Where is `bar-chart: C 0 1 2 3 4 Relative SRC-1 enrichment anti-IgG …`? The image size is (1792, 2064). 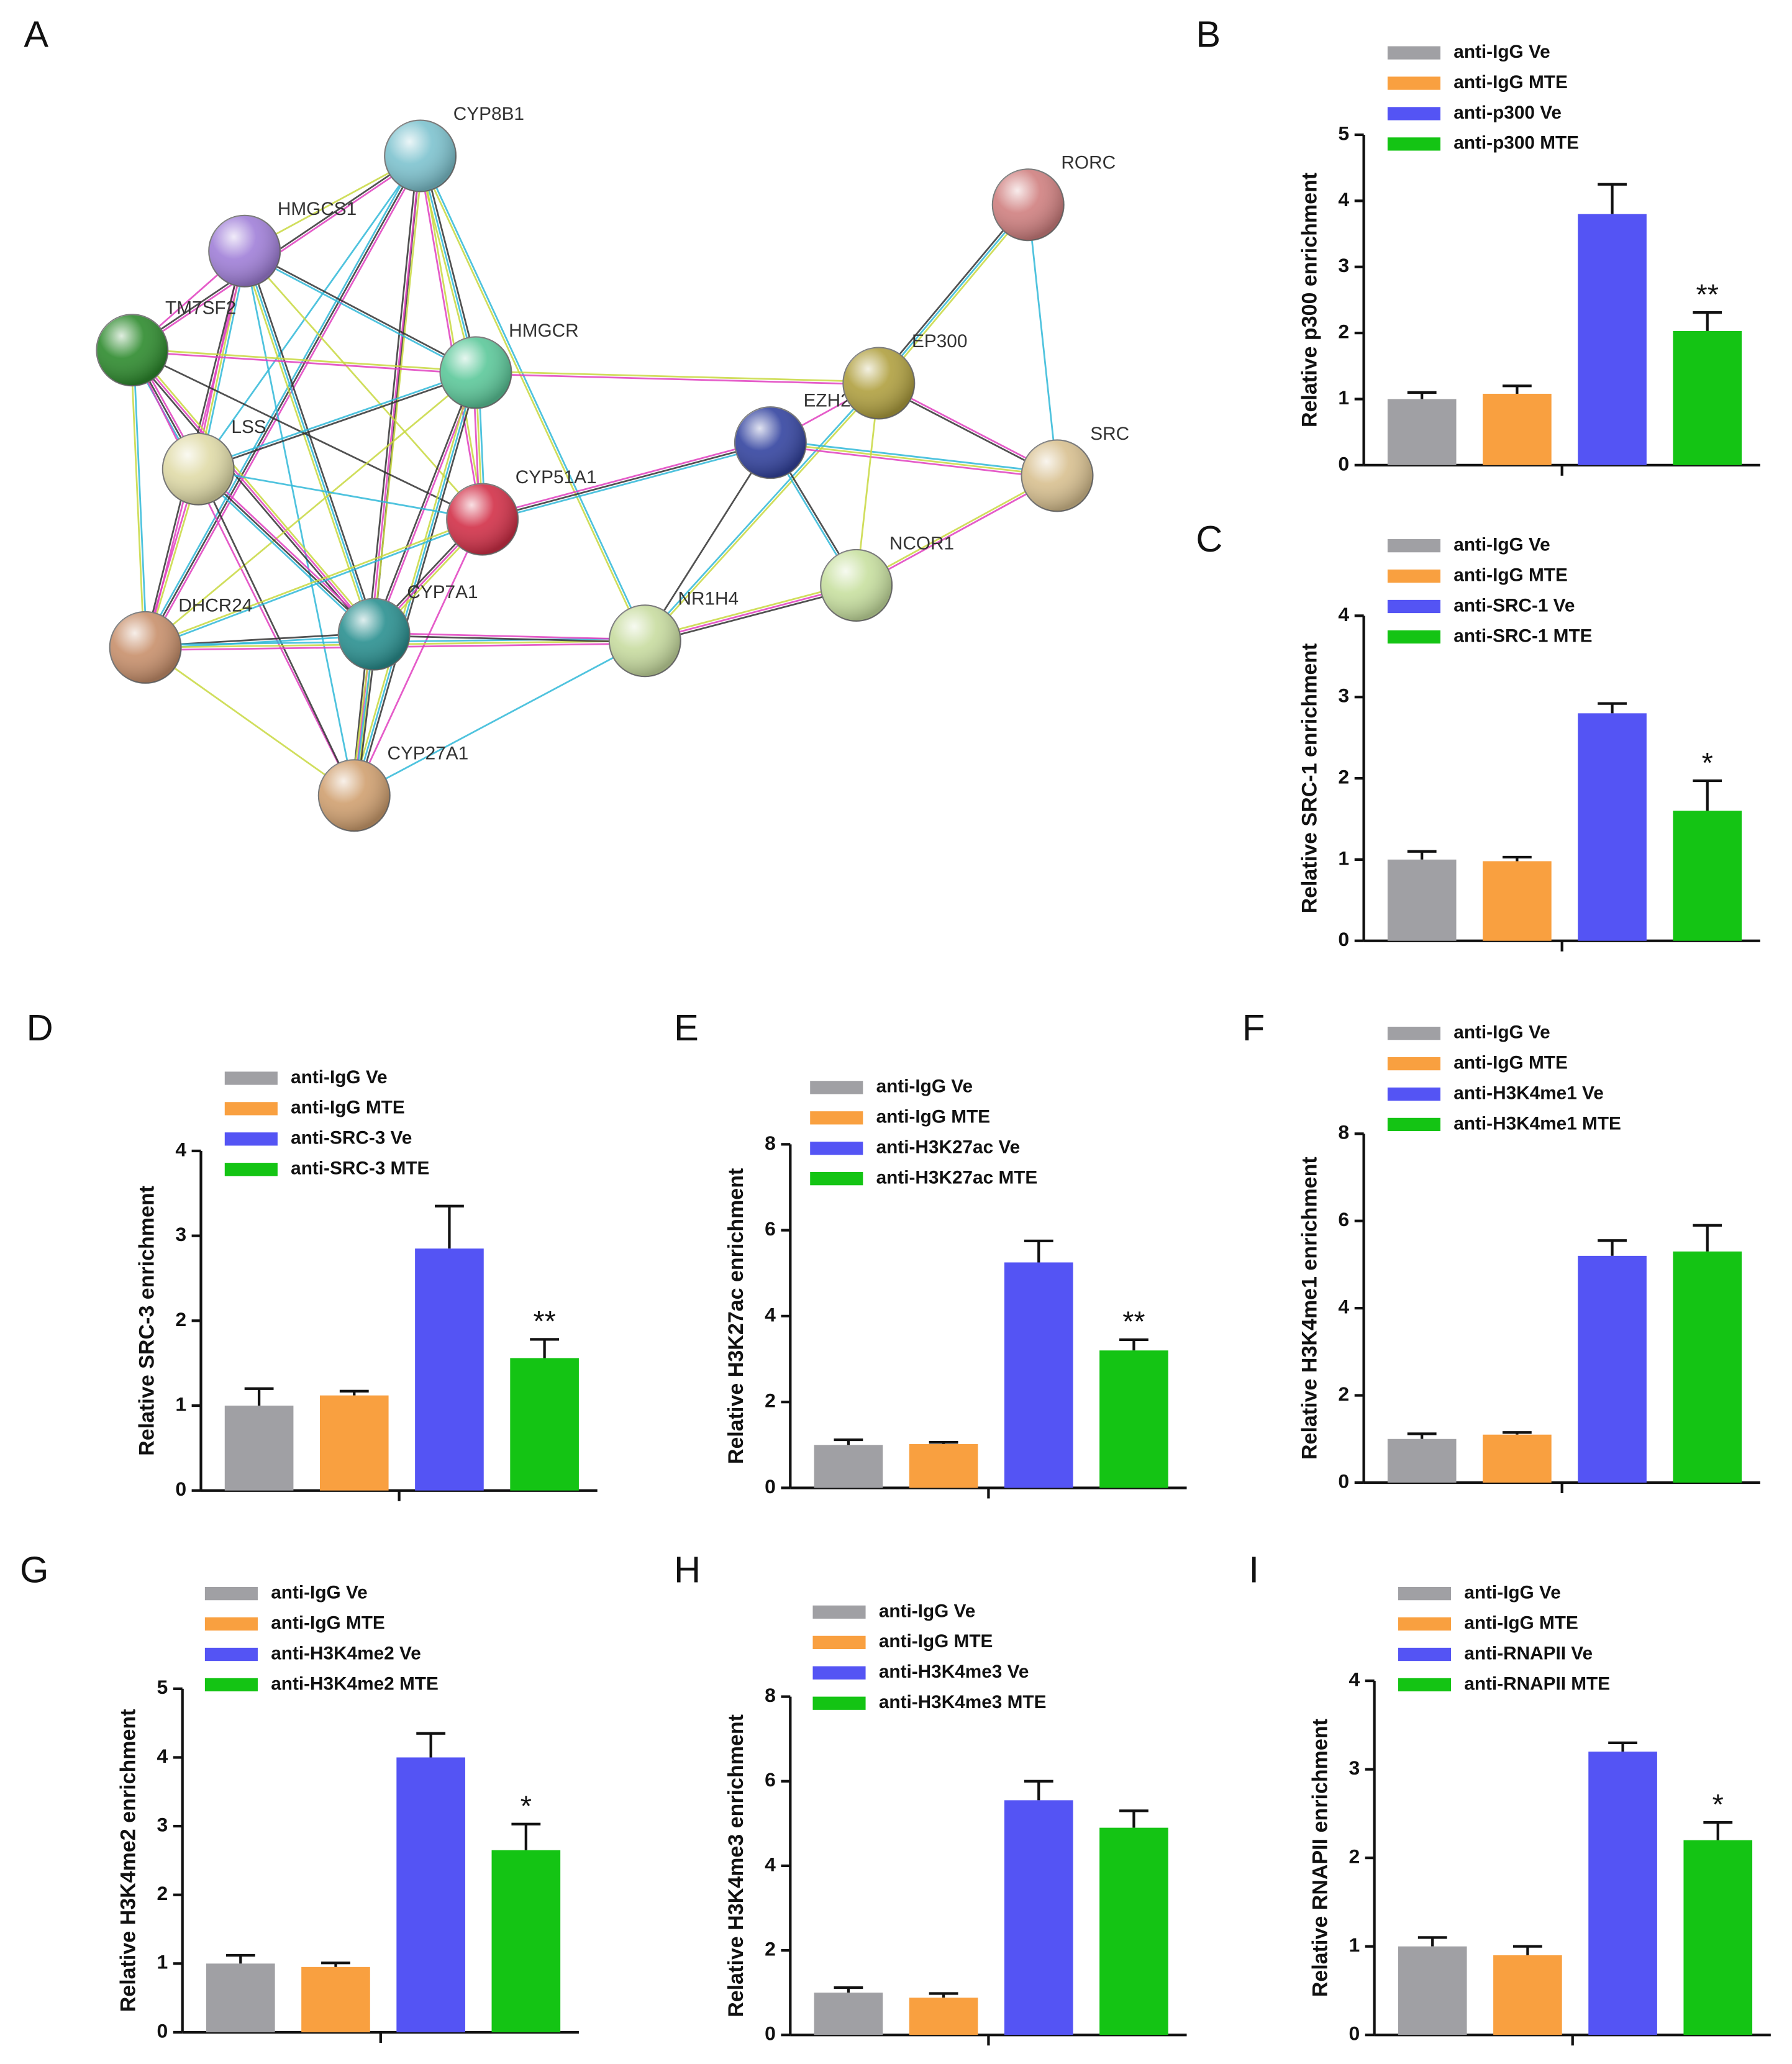
bar-chart: C 0 1 2 3 4 Relative SRC-1 enrichment anti-IgG … is located at coordinates (1478, 735).